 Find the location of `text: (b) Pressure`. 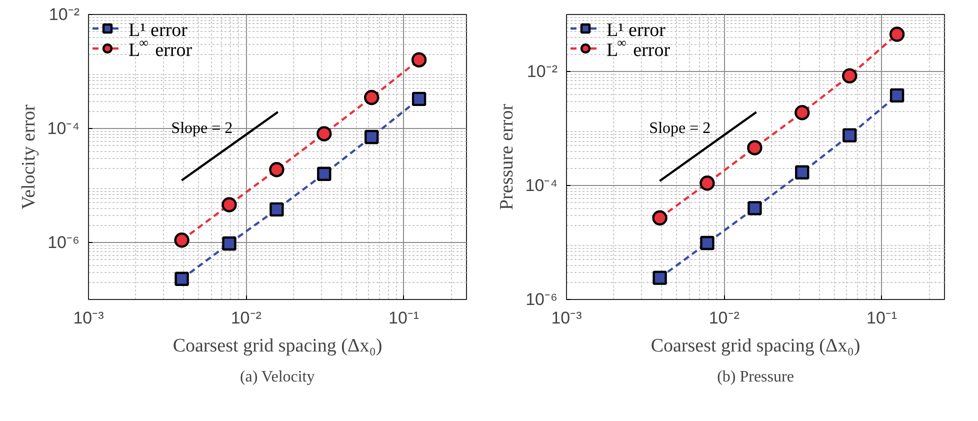

text: (b) Pressure is located at coordinates (755, 377).